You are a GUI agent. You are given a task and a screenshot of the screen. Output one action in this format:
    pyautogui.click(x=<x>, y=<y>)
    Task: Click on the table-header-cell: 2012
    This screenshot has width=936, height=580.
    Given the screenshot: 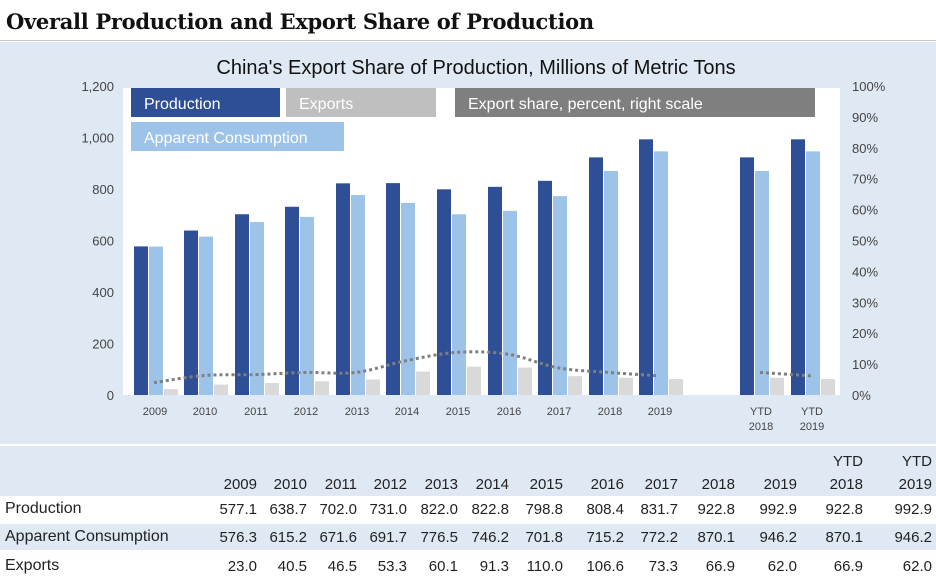 What is the action you would take?
    pyautogui.click(x=390, y=484)
    